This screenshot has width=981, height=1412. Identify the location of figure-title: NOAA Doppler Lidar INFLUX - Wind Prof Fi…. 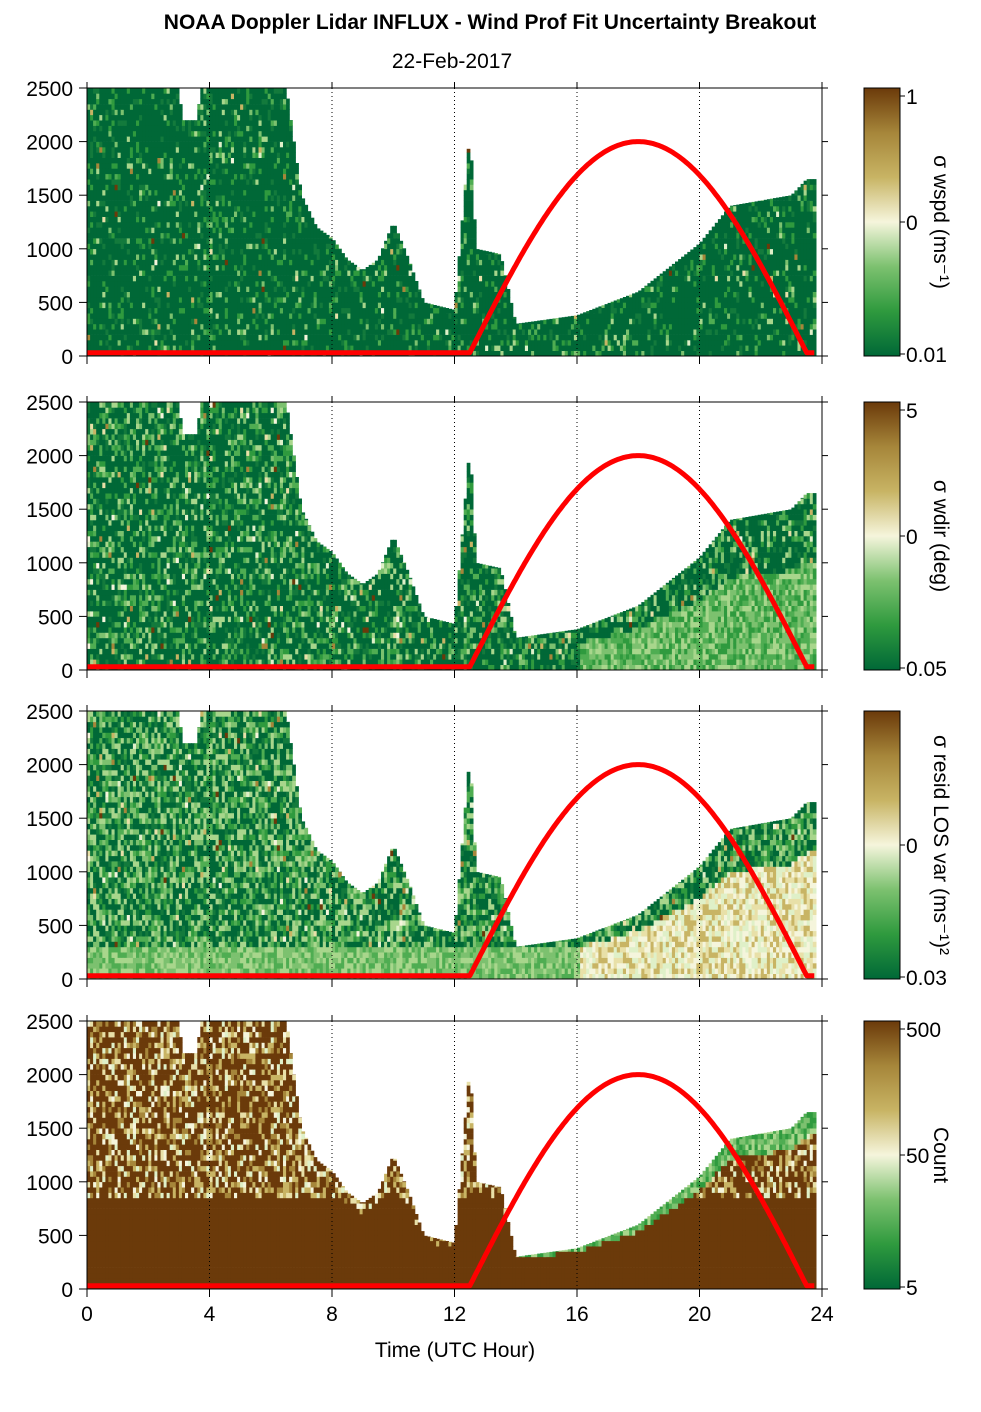
(490, 22).